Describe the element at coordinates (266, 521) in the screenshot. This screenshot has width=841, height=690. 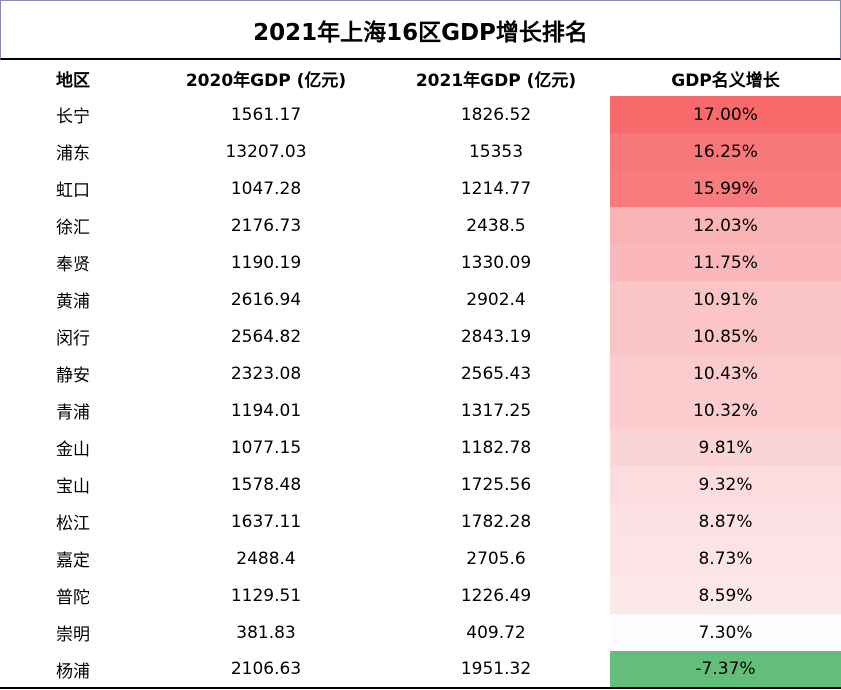
I see `gdp-2020-cell: 1637.11` at that location.